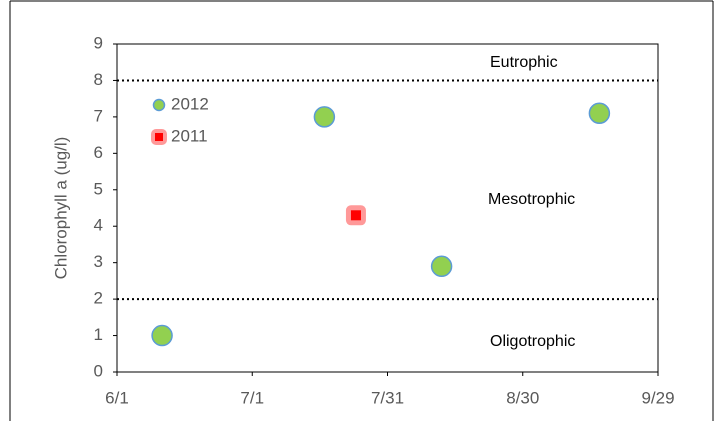 The image size is (723, 421). What do you see at coordinates (531, 199) in the screenshot?
I see `annotation: Mesotrophic` at bounding box center [531, 199].